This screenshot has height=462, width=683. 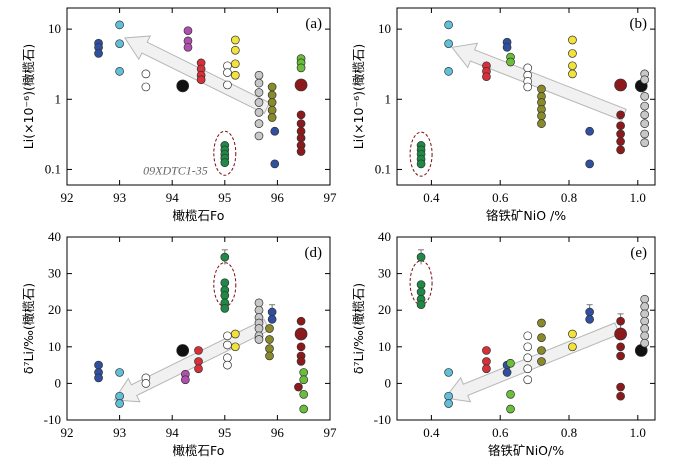 I want to click on x-tick-label: 0.6, so click(x=500, y=432).